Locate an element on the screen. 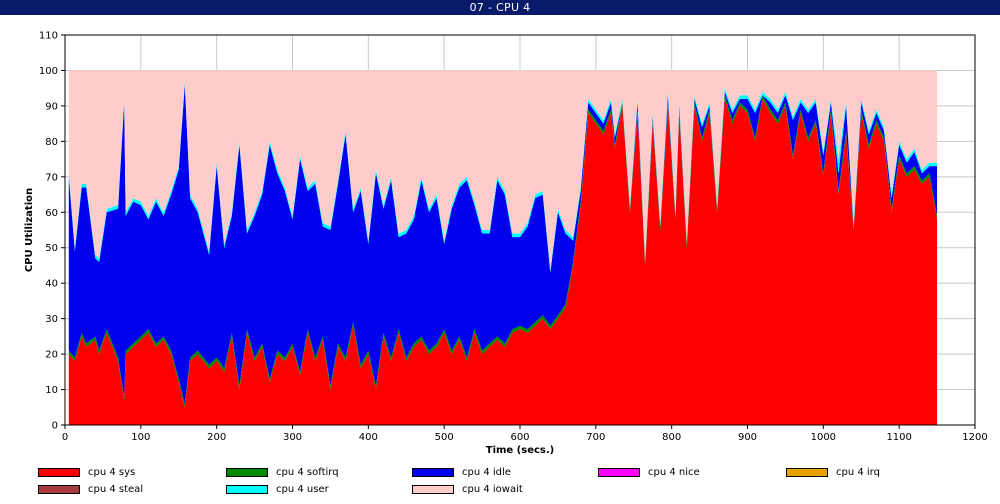 This screenshot has width=1000, height=504. x-tick-label: 300 is located at coordinates (292, 437).